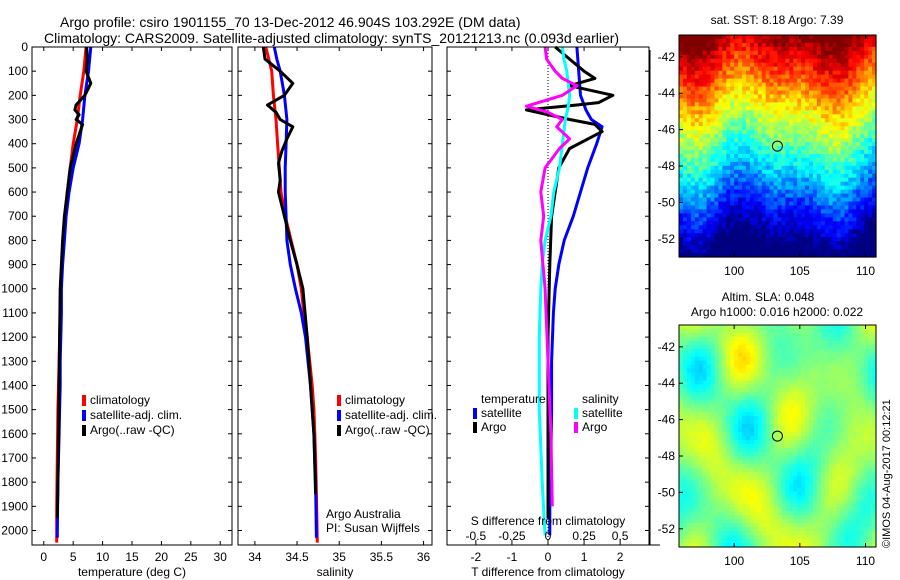  I want to click on x2-tick-label: 0.25, so click(584, 536).